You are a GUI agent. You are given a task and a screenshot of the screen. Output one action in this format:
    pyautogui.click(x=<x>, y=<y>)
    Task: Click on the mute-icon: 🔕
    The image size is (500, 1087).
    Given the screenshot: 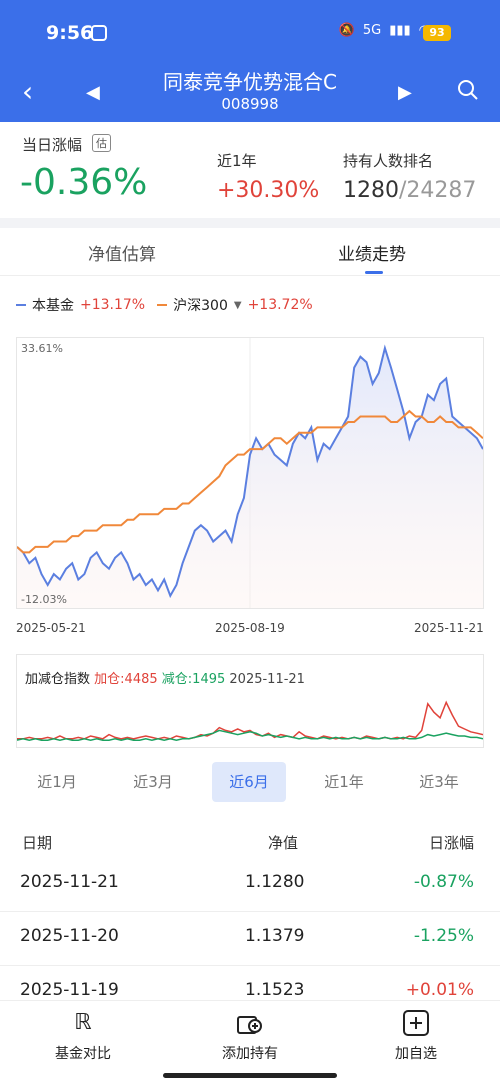 What is the action you would take?
    pyautogui.click(x=346, y=30)
    